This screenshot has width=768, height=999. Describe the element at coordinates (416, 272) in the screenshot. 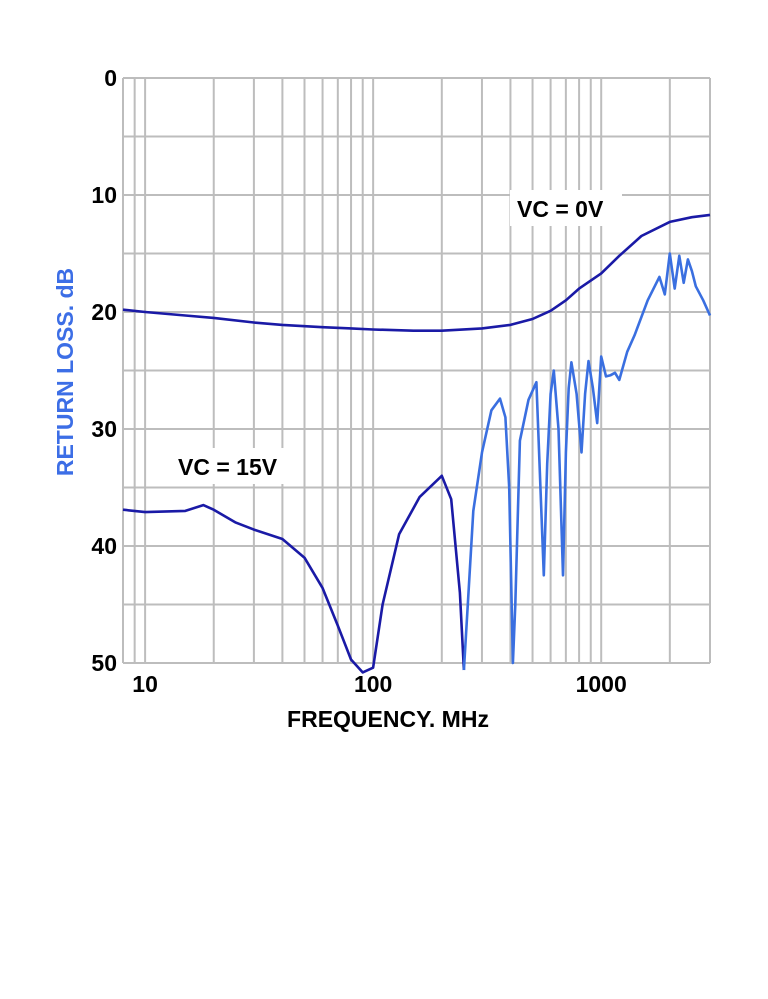

I see `series-line-vc-0v` at that location.